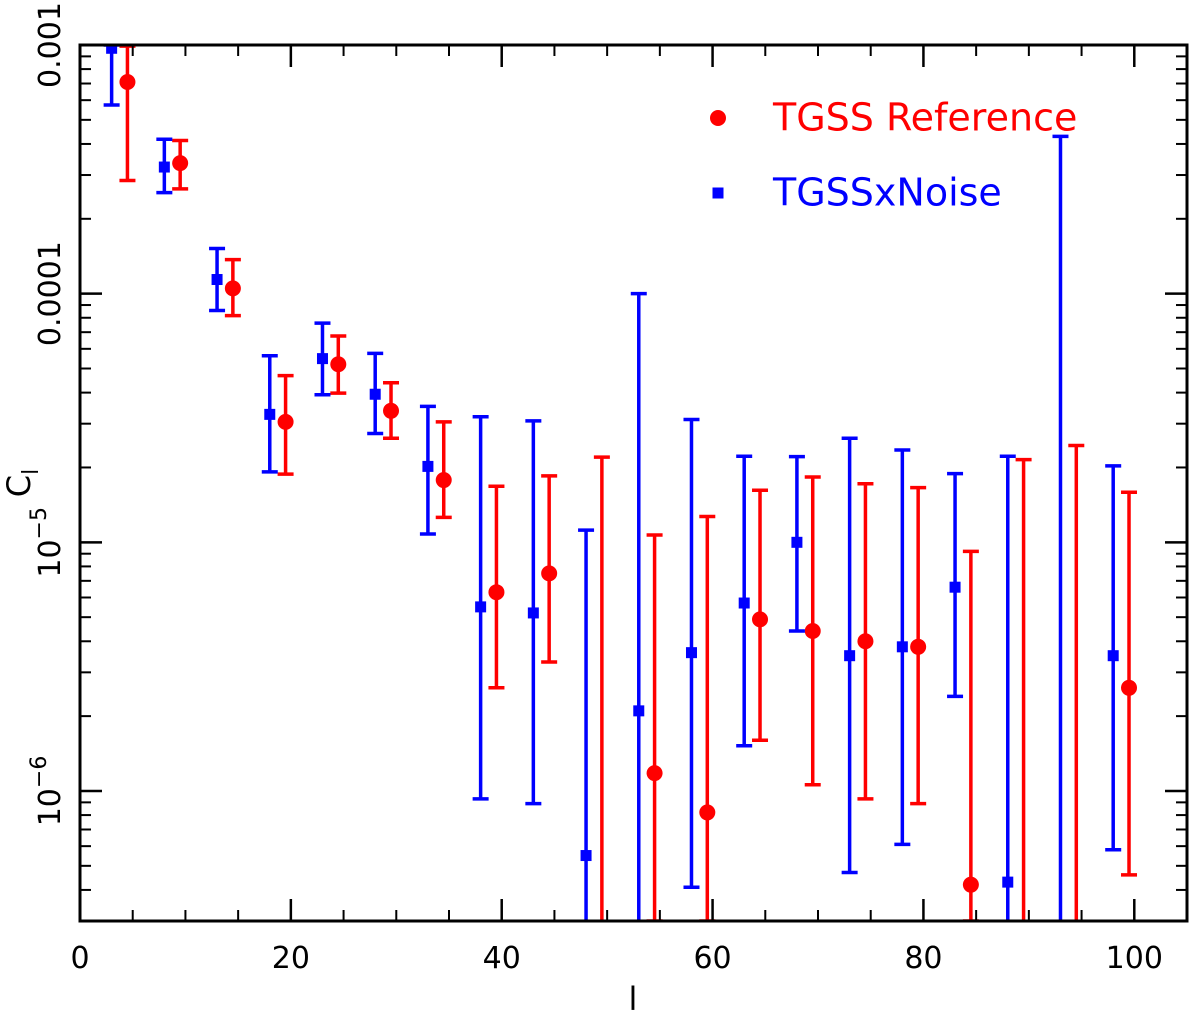 The image size is (1200, 1014). I want to click on y-tick-label: 10−6, so click(47, 791).